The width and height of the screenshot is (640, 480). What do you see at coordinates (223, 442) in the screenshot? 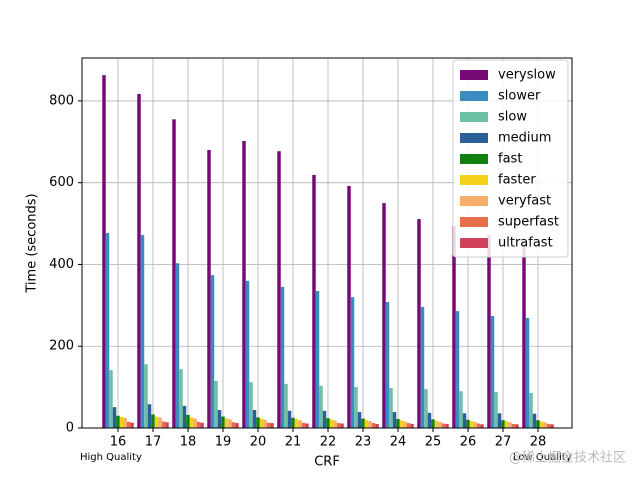
I see `x-tick-label: 19` at bounding box center [223, 442].